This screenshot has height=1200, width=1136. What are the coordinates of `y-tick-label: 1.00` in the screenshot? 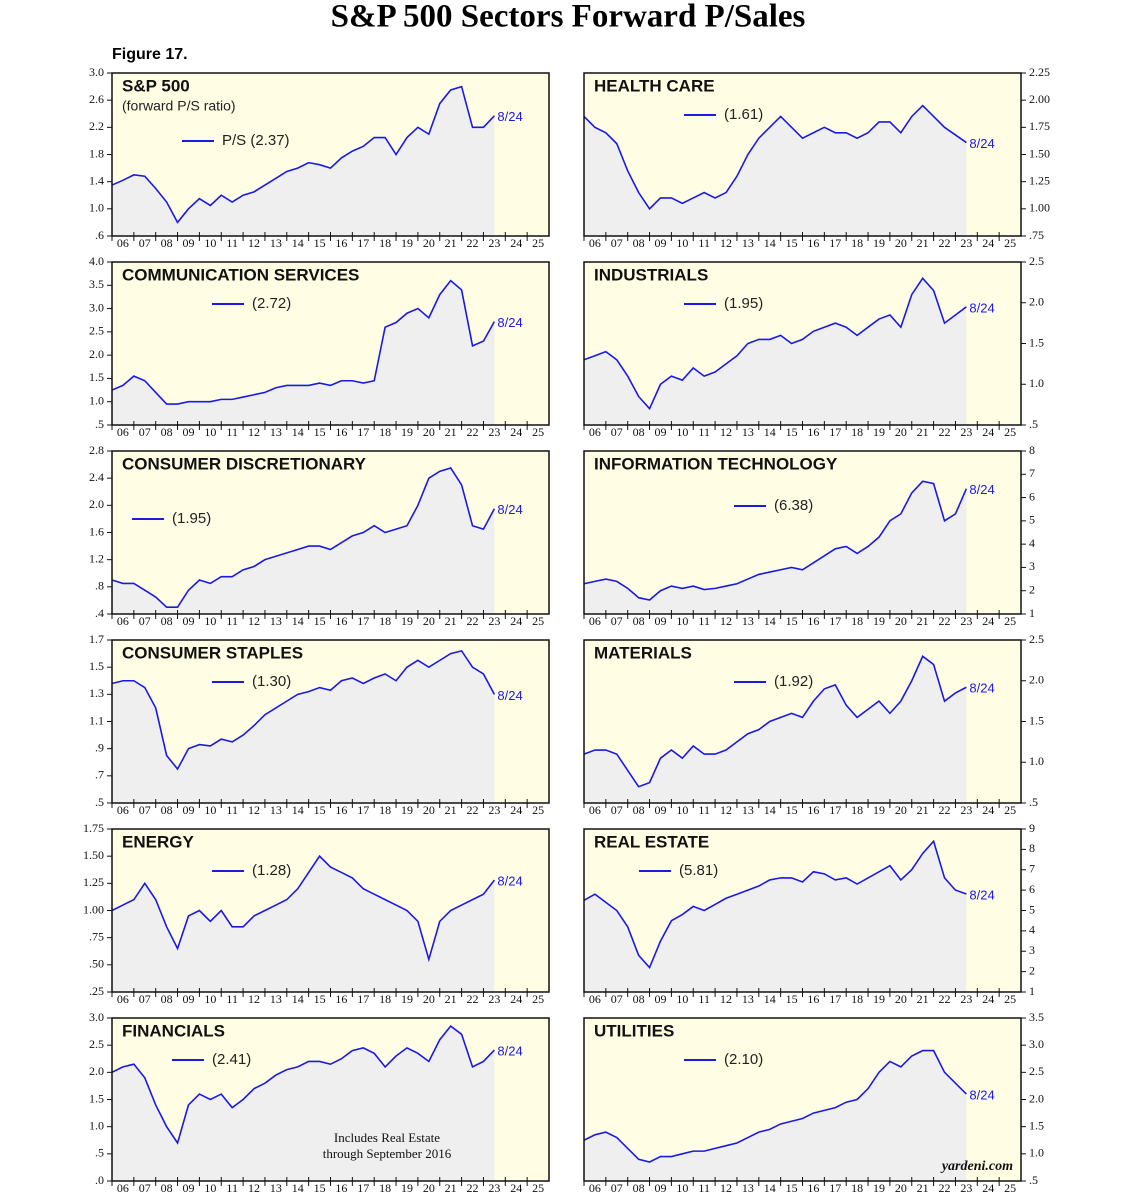 It's located at (1039, 208).